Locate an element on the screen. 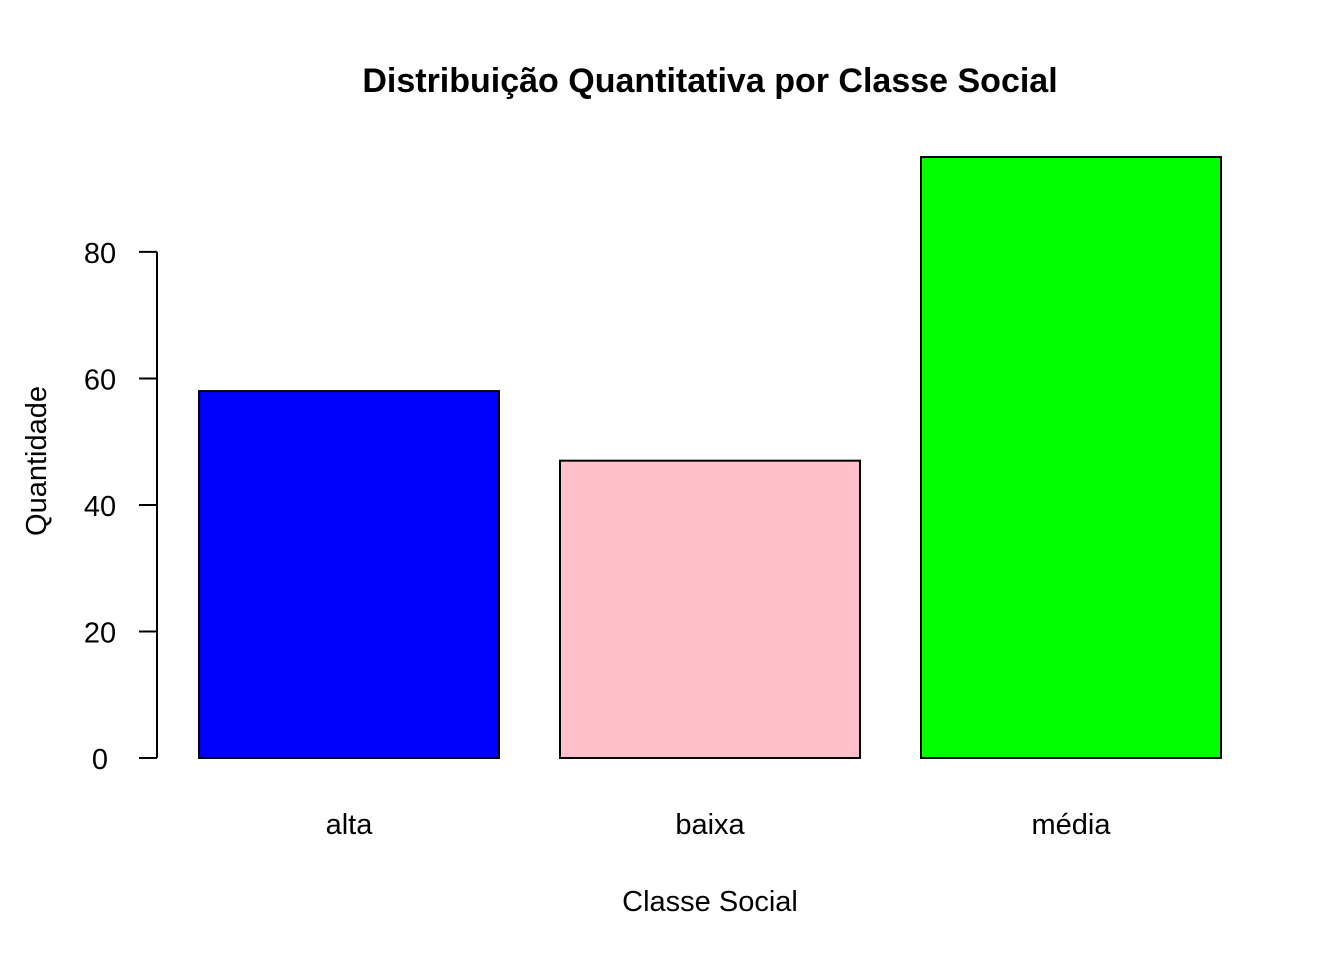  y-tick-label-20: 20 is located at coordinates (100, 633).